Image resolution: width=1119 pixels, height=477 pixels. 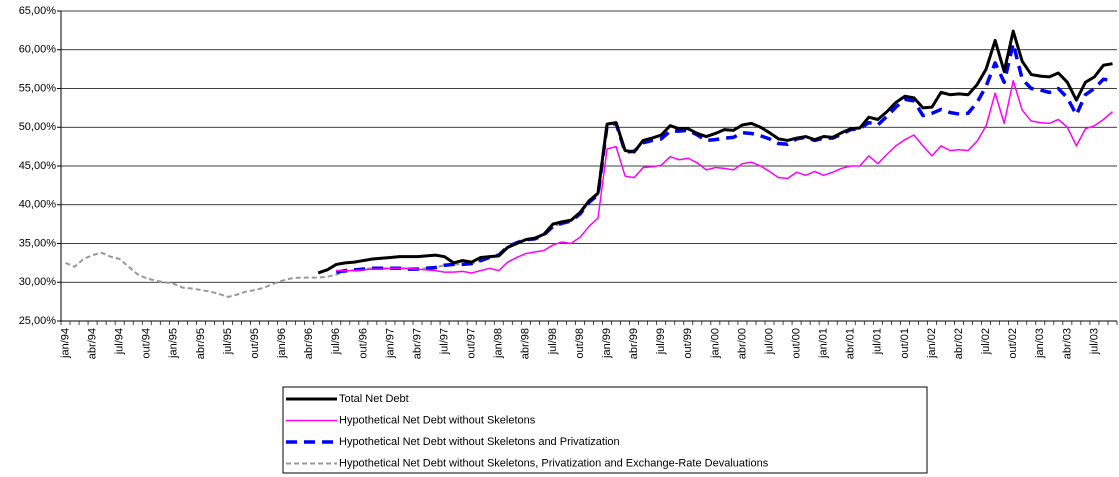 What do you see at coordinates (363, 343) in the screenshot?
I see `x-tick-label: out/96` at bounding box center [363, 343].